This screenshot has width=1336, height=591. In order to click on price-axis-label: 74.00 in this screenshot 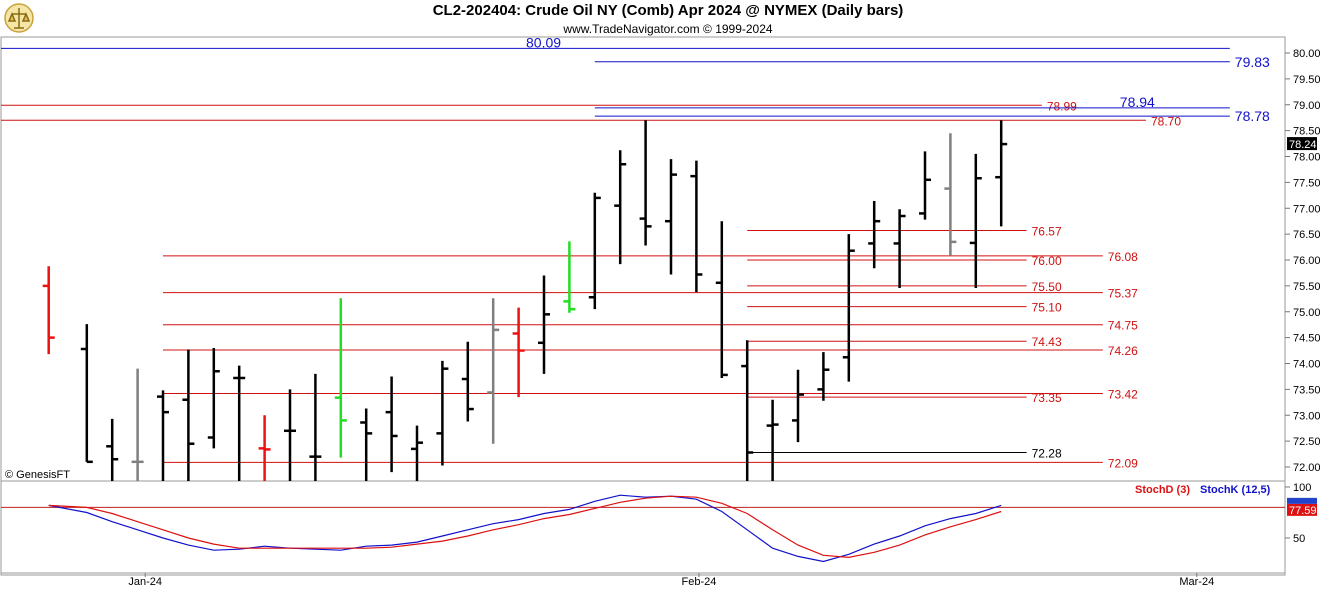, I will do `click(1307, 365)`.